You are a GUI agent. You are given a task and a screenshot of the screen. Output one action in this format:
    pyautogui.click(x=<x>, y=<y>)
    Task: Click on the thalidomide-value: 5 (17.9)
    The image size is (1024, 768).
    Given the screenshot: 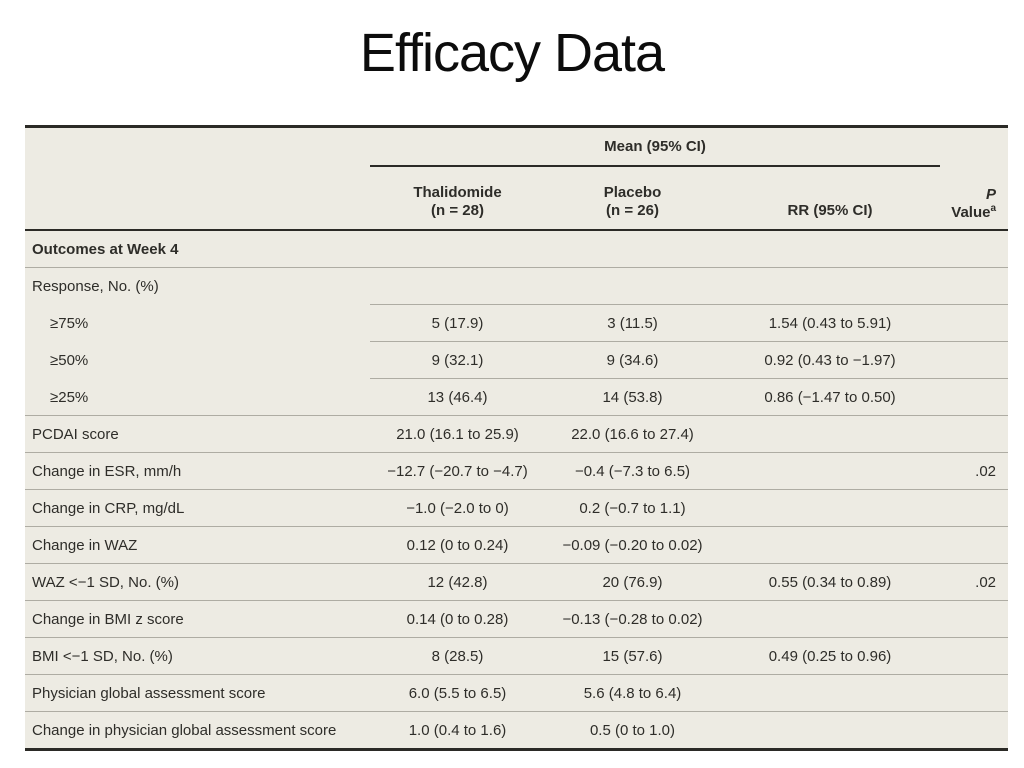 What is the action you would take?
    pyautogui.click(x=457, y=322)
    